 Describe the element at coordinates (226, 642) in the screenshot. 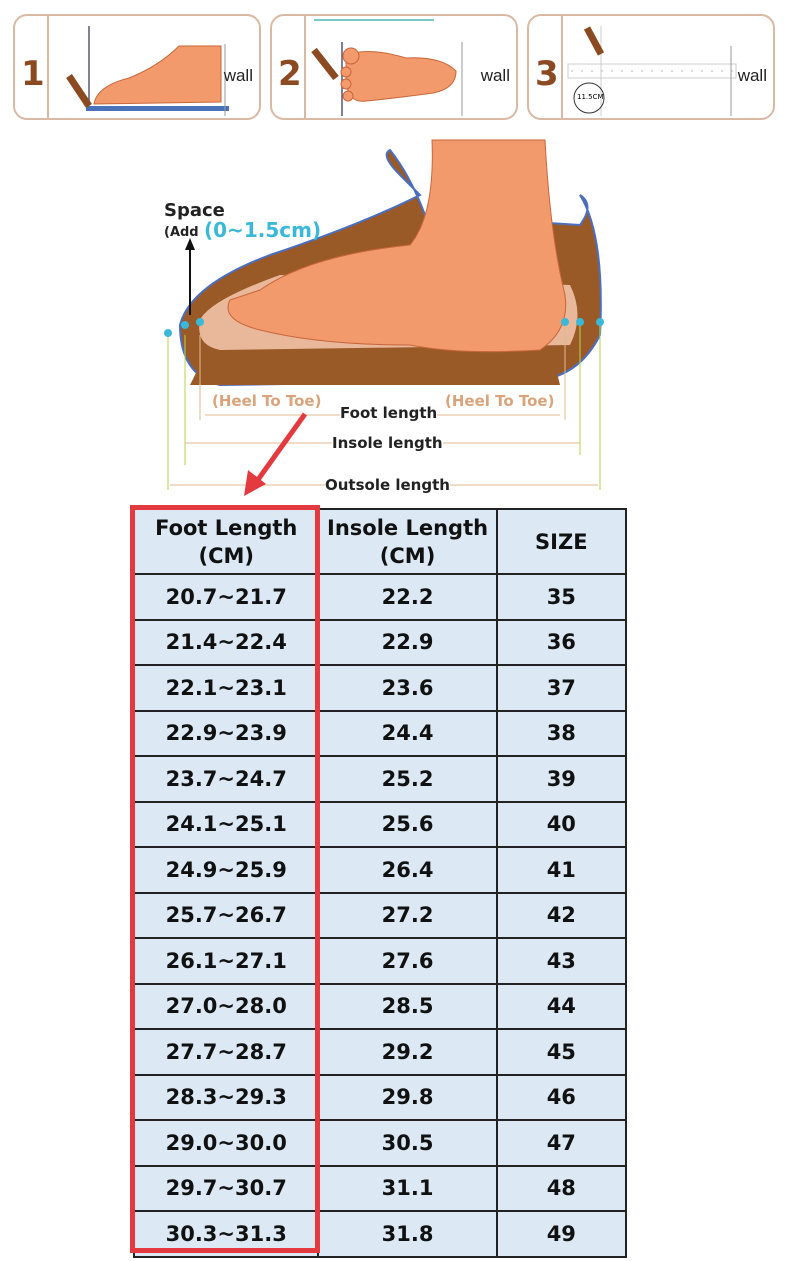

I see `foot-length-cell: 21.4~22.4` at that location.